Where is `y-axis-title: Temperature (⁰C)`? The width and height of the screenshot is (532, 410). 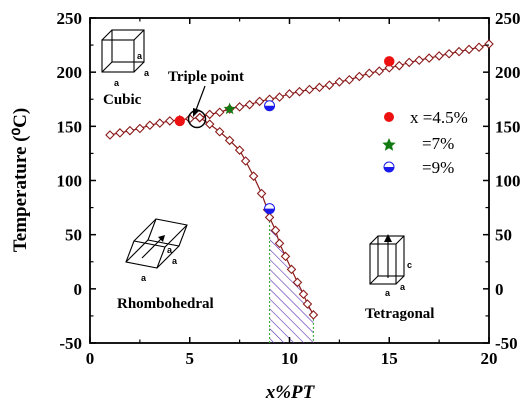
y-axis-title: Temperature (⁰C) is located at coordinates (20, 180).